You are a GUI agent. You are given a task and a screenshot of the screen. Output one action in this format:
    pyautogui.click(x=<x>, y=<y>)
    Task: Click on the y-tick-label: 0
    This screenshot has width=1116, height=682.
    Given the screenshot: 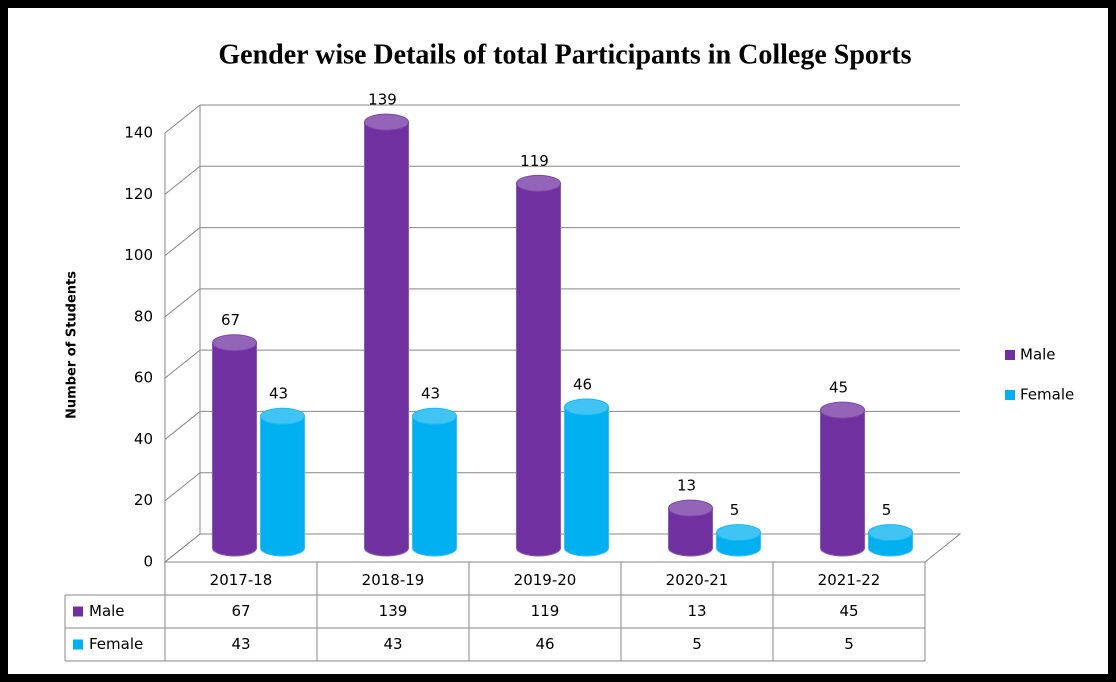 What is the action you would take?
    pyautogui.click(x=148, y=562)
    